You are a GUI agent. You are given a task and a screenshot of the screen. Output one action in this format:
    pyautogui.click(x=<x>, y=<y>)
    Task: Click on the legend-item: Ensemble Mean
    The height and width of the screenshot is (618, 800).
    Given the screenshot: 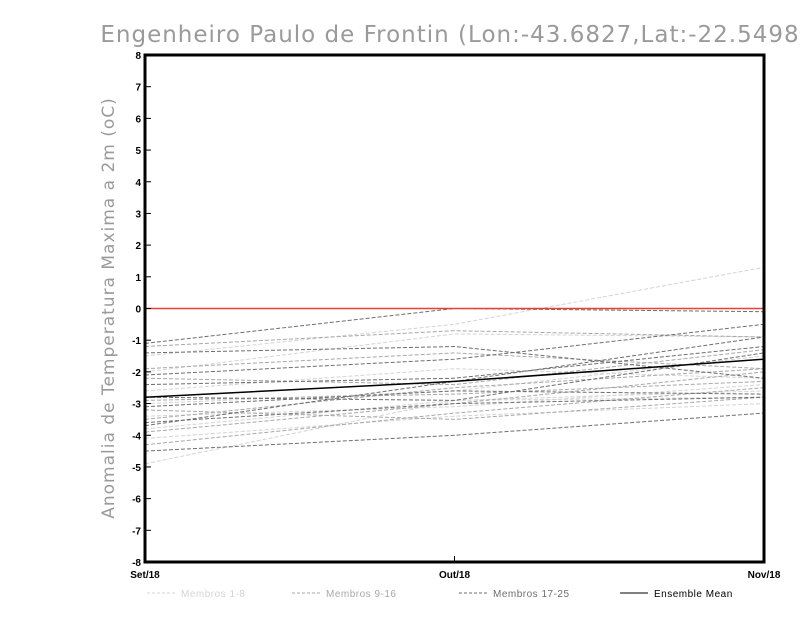 What is the action you would take?
    pyautogui.click(x=676, y=594)
    